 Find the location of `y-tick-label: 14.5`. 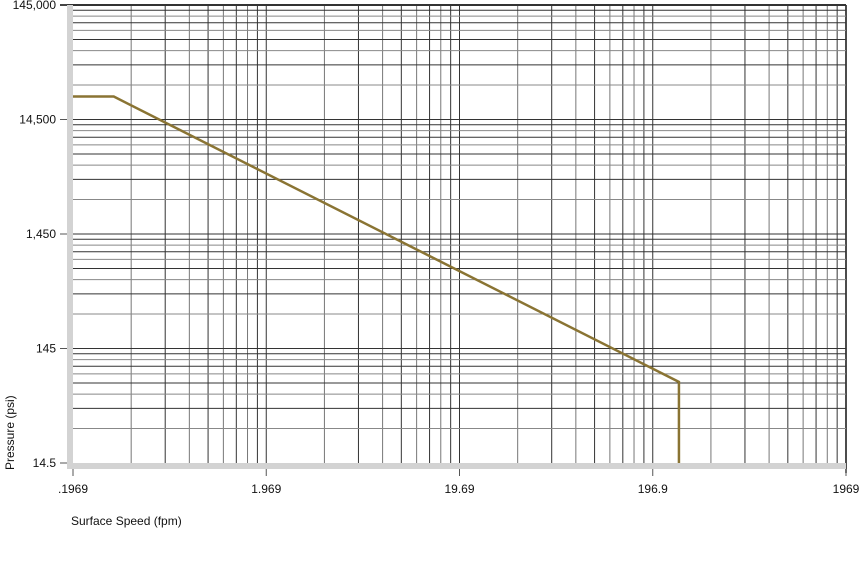

y-tick-label: 14.5 is located at coordinates (45, 463).